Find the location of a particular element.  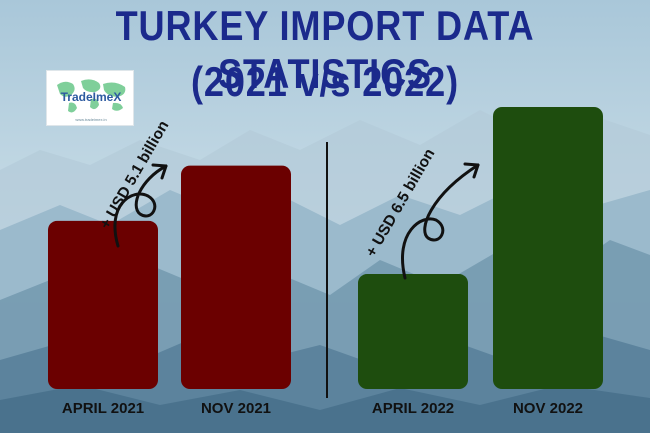

x-tick-label: APRIL 2021 is located at coordinates (103, 408).